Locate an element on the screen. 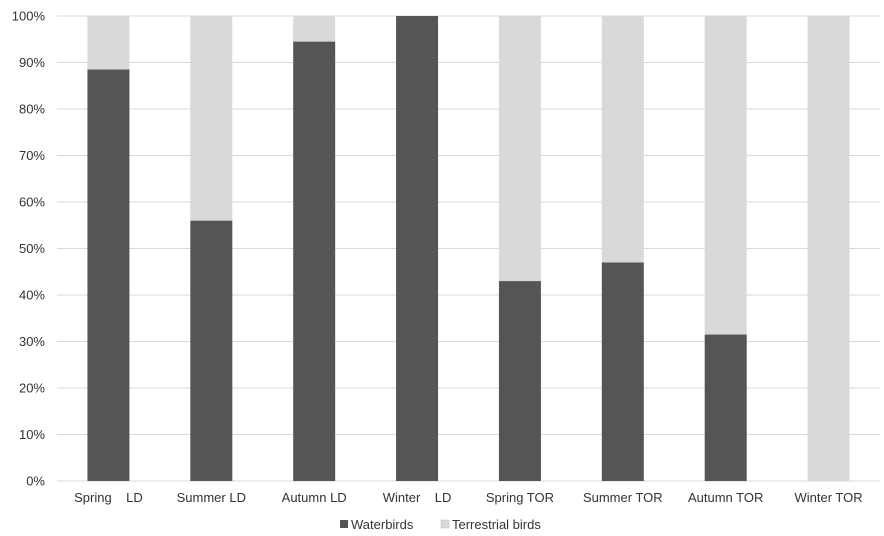 This screenshot has height=536, width=884. x-tick-label: Winter TOR is located at coordinates (828, 497).